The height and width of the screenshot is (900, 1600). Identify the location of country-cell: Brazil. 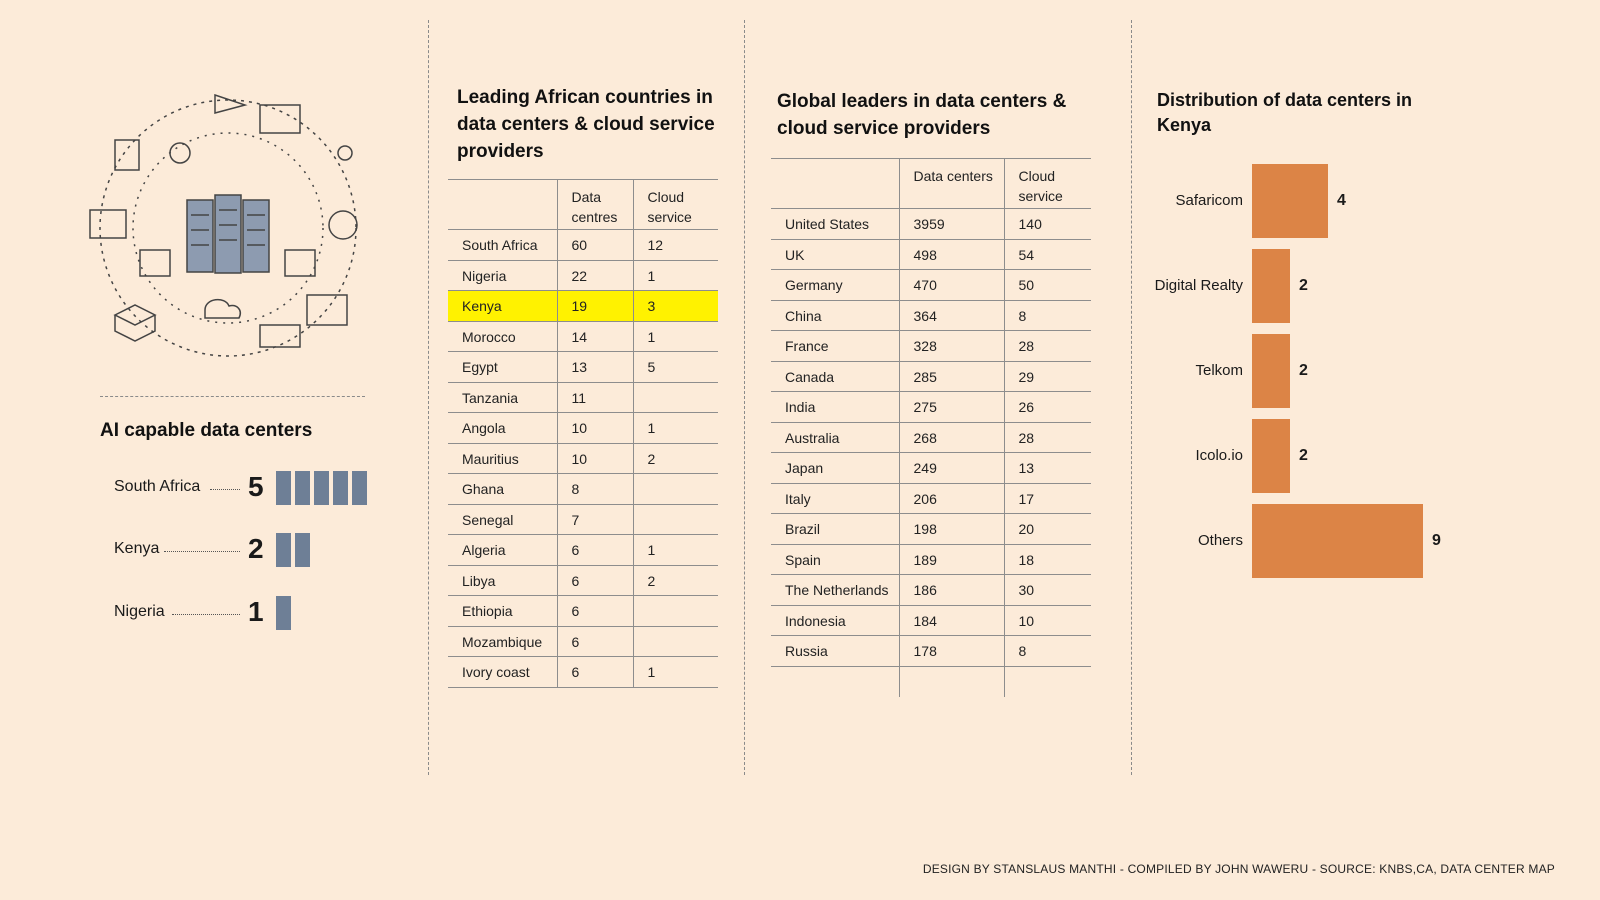
(835, 529).